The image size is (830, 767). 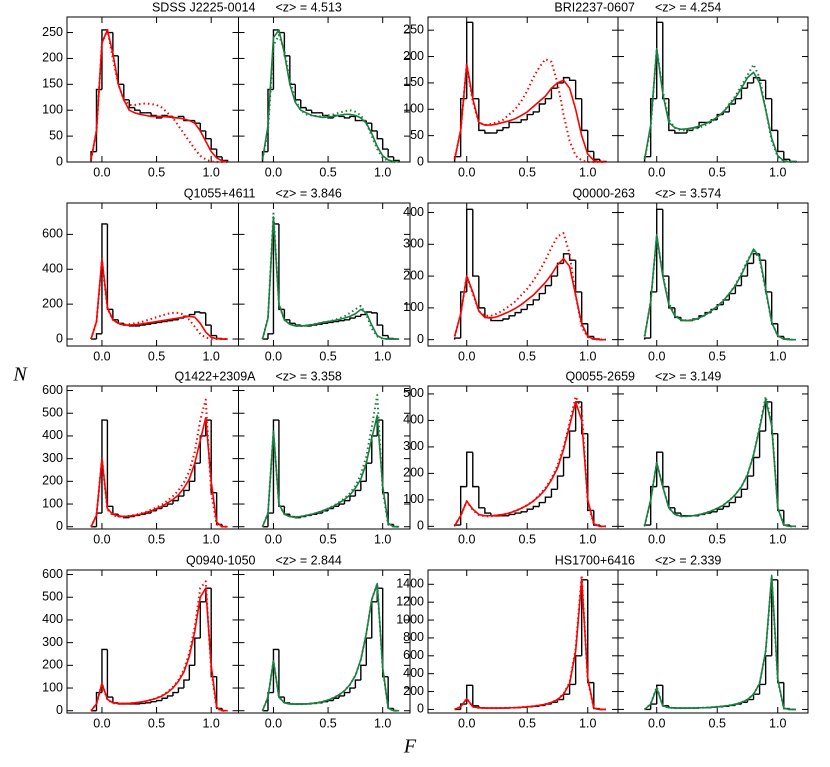 What do you see at coordinates (52, 642) in the screenshot?
I see `y-tick-label: 300` at bounding box center [52, 642].